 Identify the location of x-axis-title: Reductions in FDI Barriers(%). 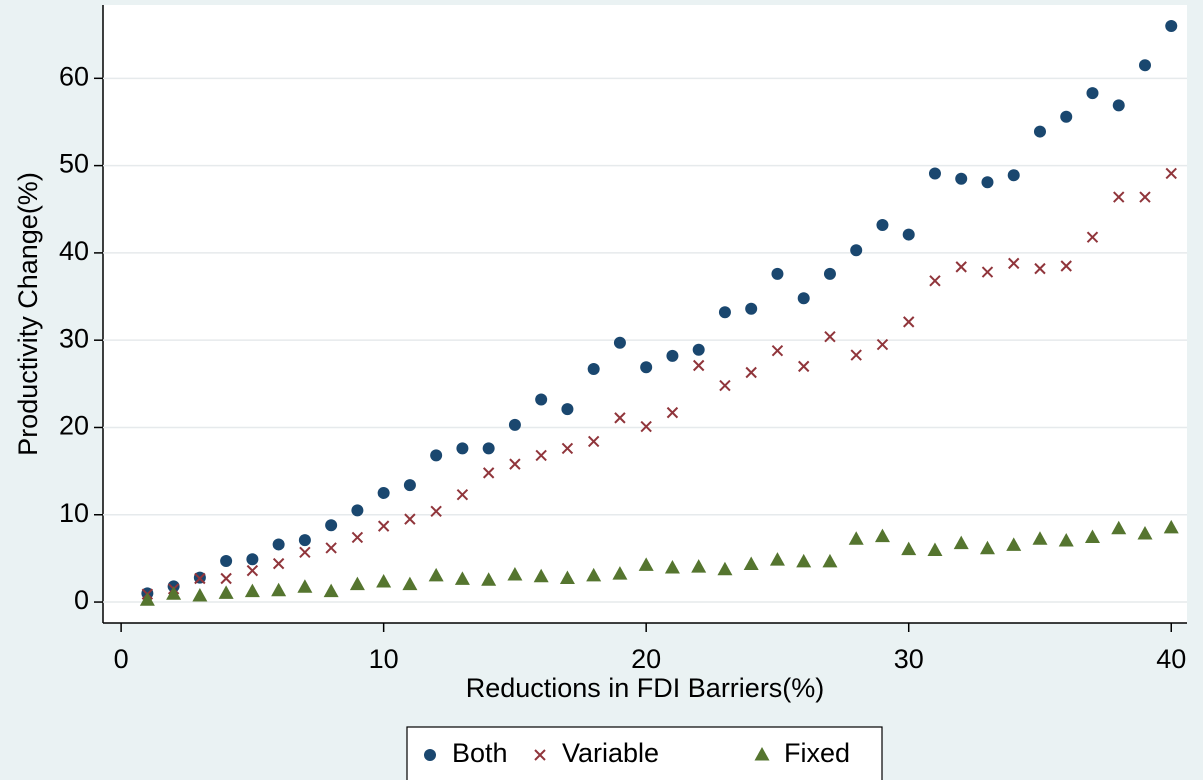
(645, 688).